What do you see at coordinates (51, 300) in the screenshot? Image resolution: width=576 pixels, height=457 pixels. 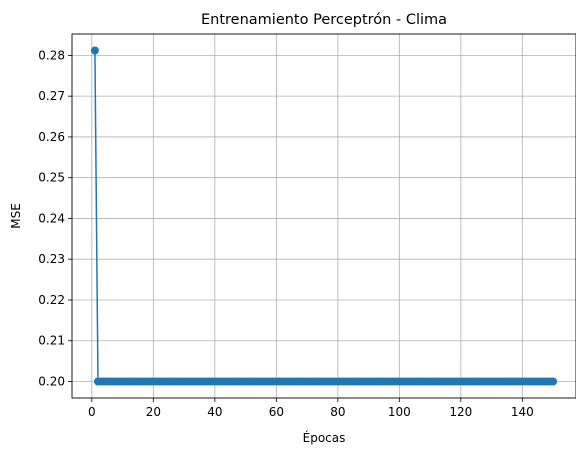 I see `y-tick-label: 0.22` at bounding box center [51, 300].